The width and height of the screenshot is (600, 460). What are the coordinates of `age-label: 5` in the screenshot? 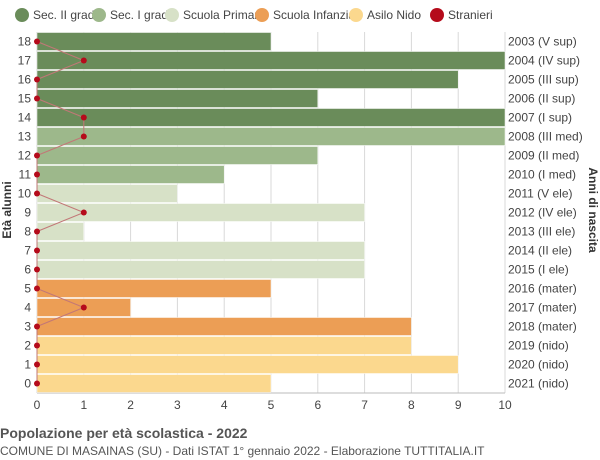 It's located at (27, 289).